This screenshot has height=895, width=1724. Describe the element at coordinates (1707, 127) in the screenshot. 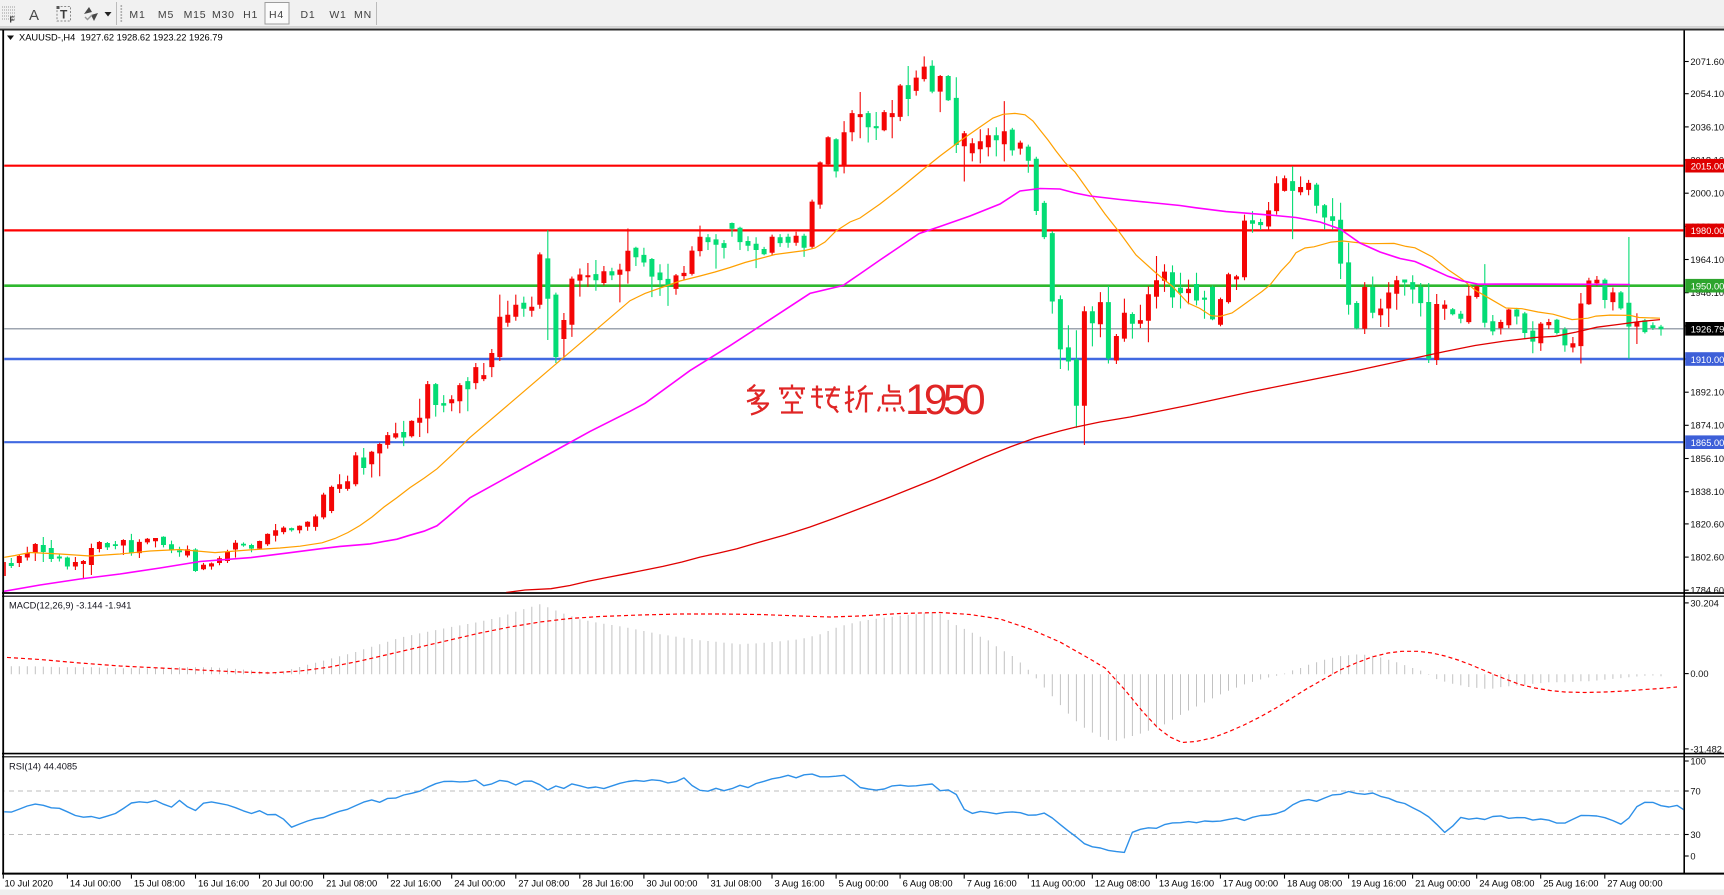

I see `svg-text: 2036.10` at that location.